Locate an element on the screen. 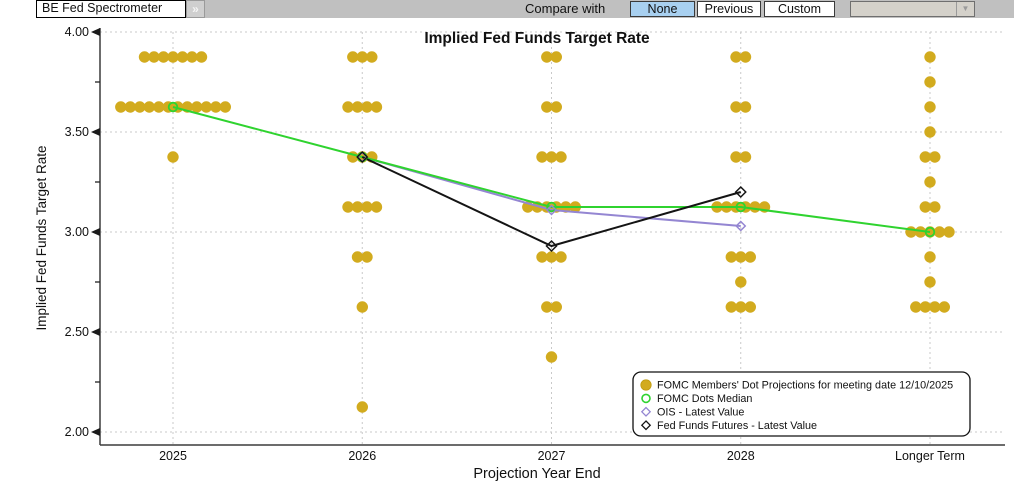  spectrometer-selector-label: BE Fed Spectrometer is located at coordinates (102, 8).